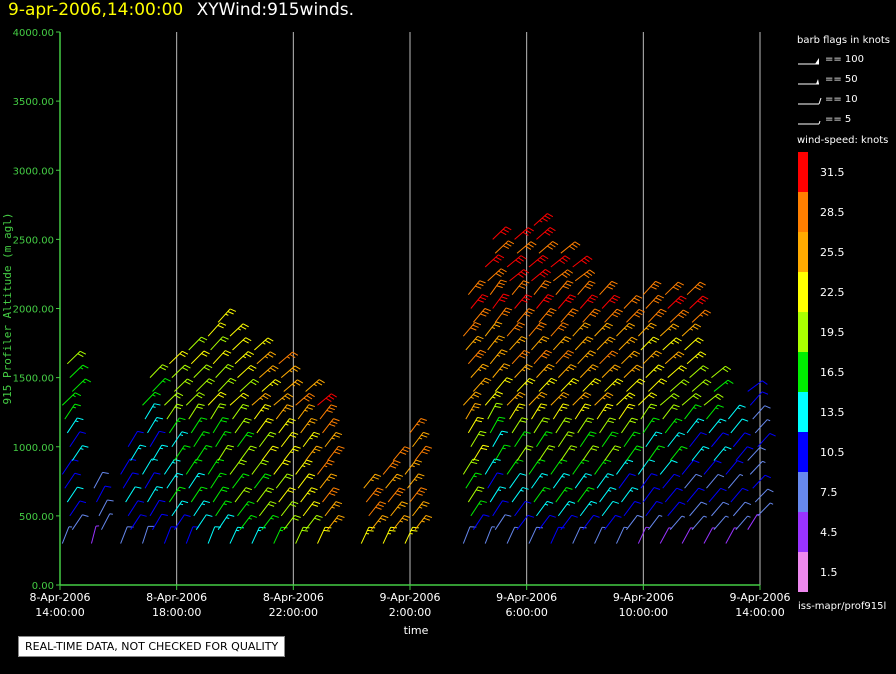  What do you see at coordinates (843, 140) in the screenshot?
I see `colorbar-title: wind-speed: knots` at bounding box center [843, 140].